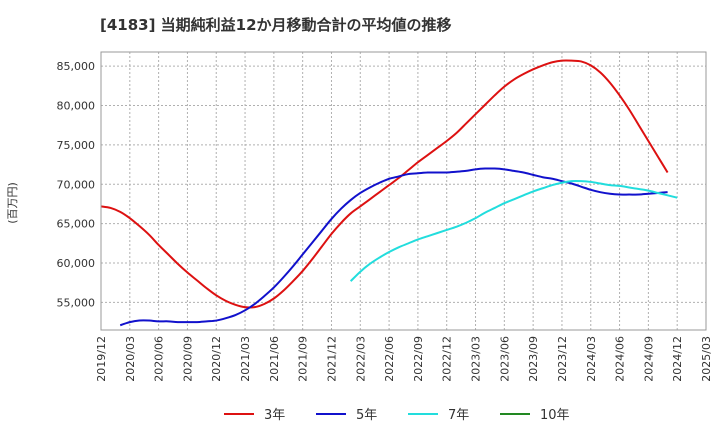  I want to click on x-tick-label: 2023/06, so click(504, 359).